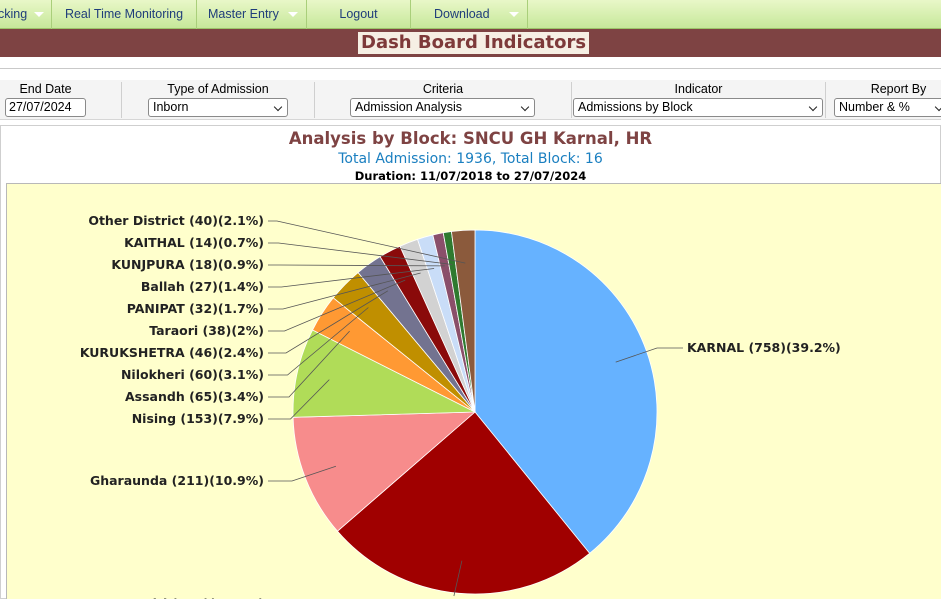 The image size is (941, 599). I want to click on menu-item-real-time-monitoring: Real Time Monitoring, so click(124, 14).